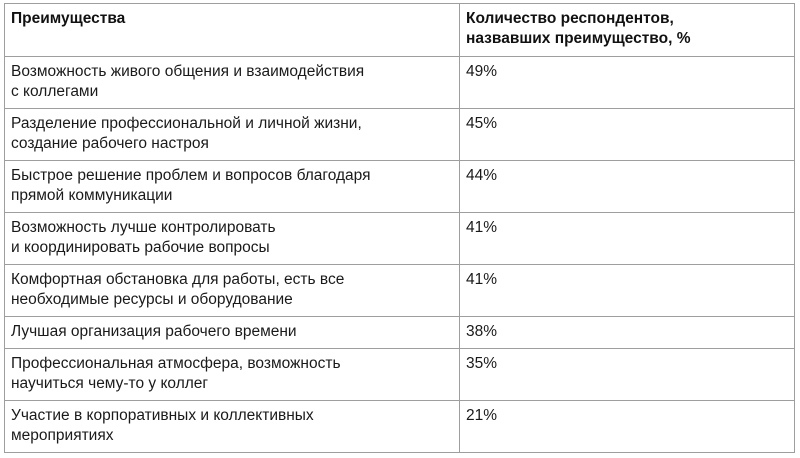  Describe the element at coordinates (140, 247) in the screenshot. I see `advantage-text-line2: и координировать рабочие вопросы` at that location.